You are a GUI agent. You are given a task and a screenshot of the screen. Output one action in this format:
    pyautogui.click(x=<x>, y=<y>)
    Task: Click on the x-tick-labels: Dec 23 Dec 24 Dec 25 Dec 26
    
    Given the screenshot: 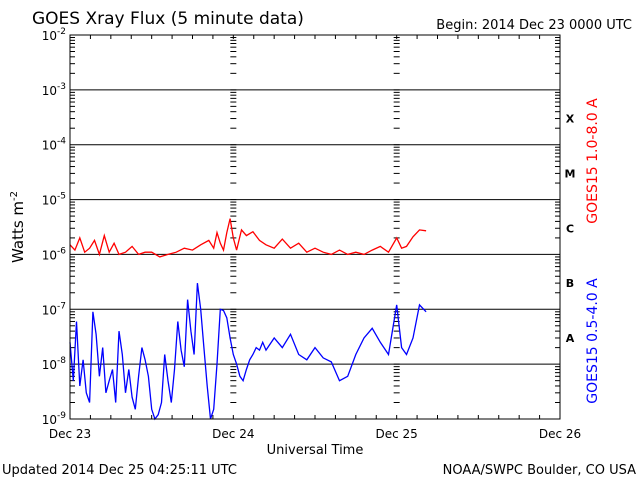 What is the action you would take?
    pyautogui.click(x=315, y=434)
    